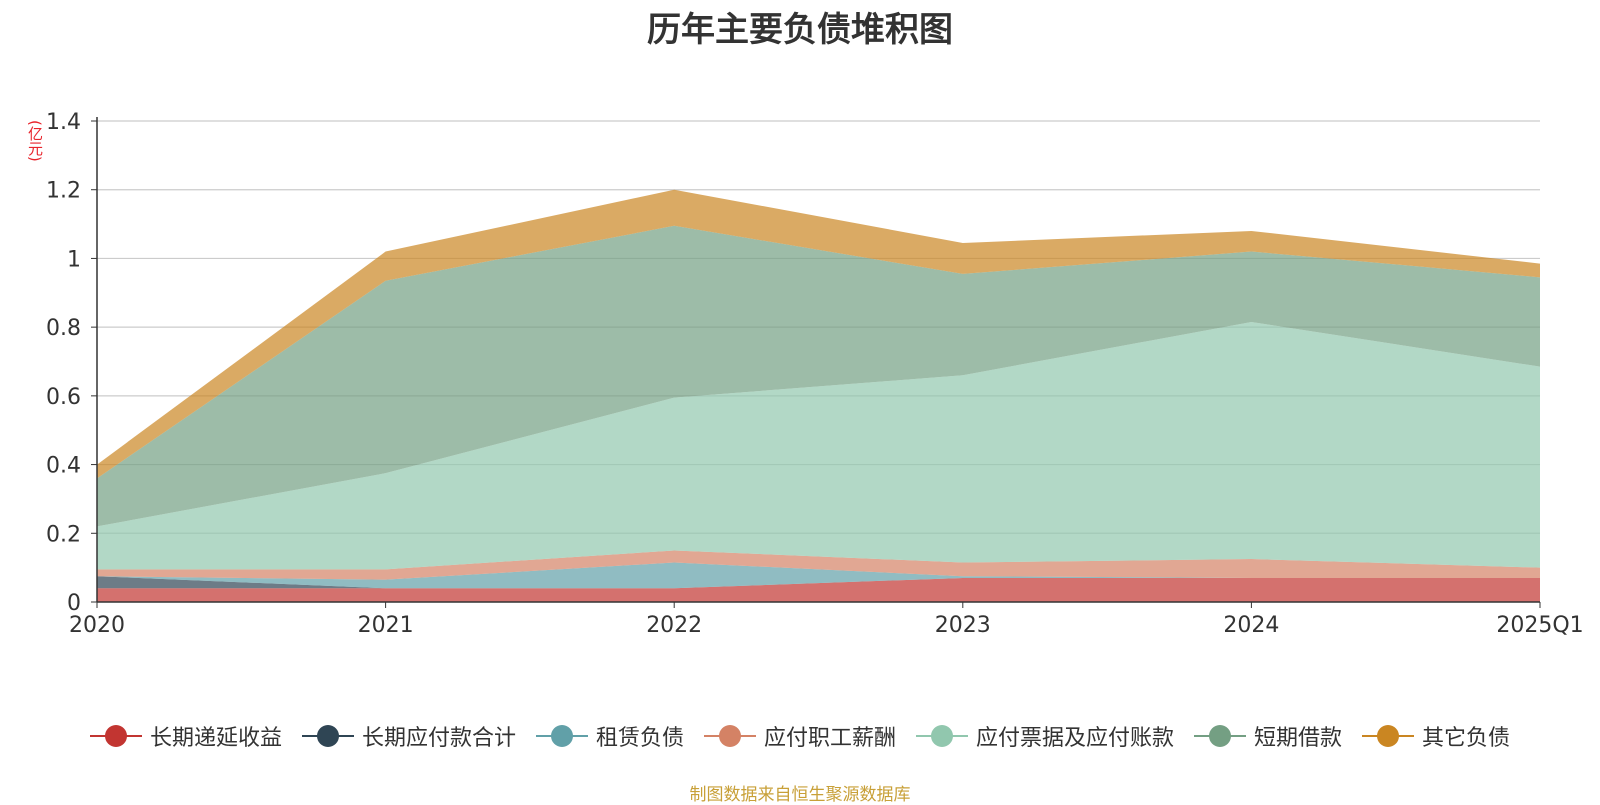  I want to click on legend-item-1: 长期递延收益, so click(185, 736).